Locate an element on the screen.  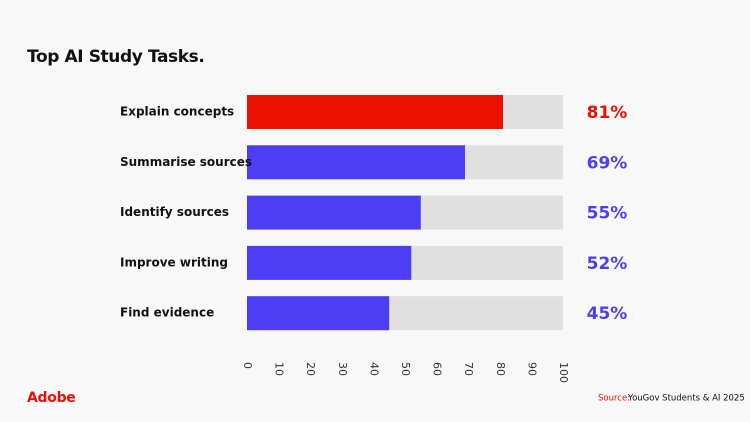
x-tick-label: 100 is located at coordinates (563, 372).